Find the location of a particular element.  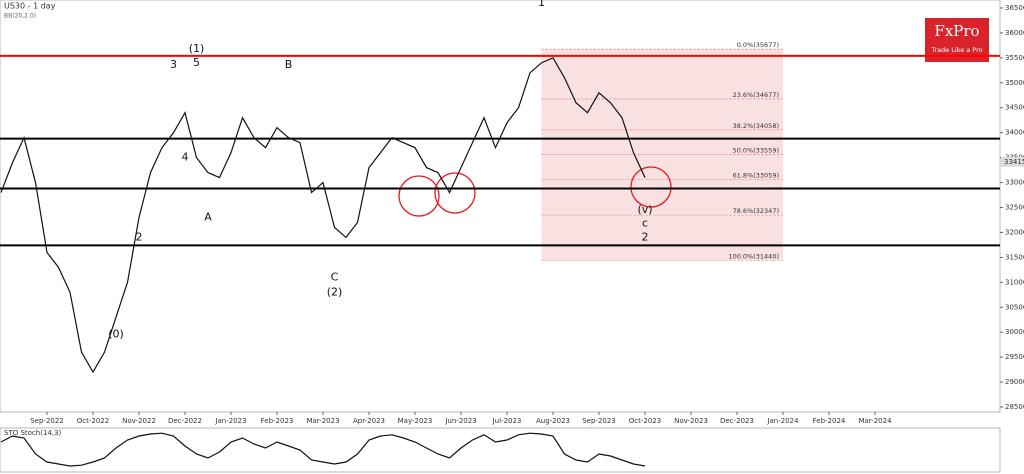

wave-label: 3 is located at coordinates (173, 64).